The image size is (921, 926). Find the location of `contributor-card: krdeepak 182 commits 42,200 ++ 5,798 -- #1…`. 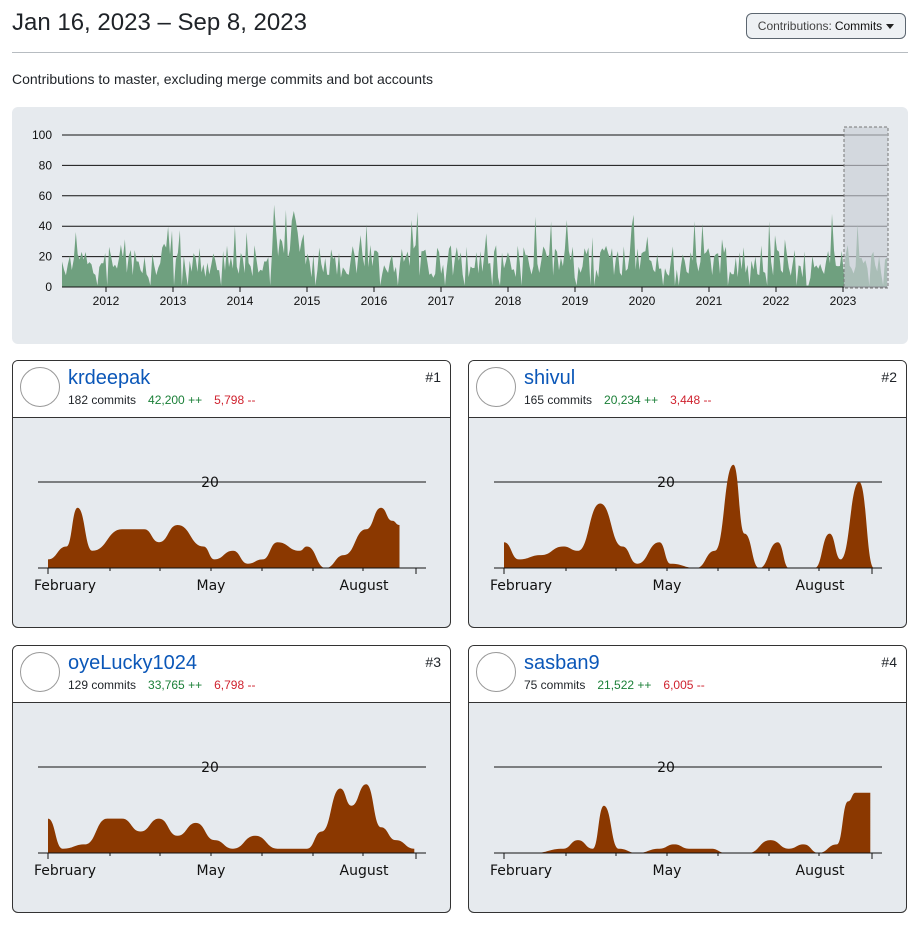

contributor-card: krdeepak 182 commits 42,200 ++ 5,798 -- #1… is located at coordinates (231, 494).